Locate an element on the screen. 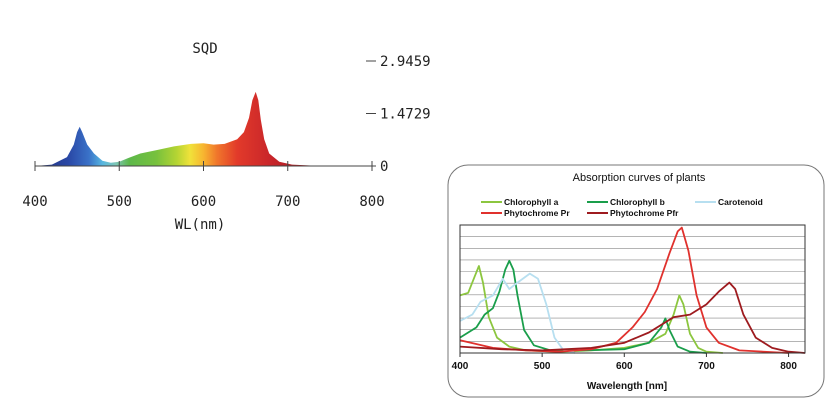 The width and height of the screenshot is (834, 405). legend-label: Chlorophyll b is located at coordinates (637, 202).